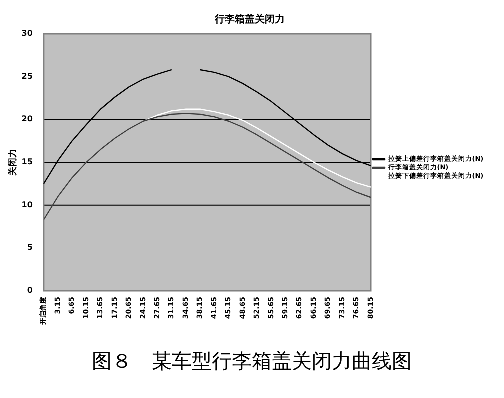 The width and height of the screenshot is (504, 398). Describe the element at coordinates (28, 162) in the screenshot. I see `y-tick-label: 15` at that location.